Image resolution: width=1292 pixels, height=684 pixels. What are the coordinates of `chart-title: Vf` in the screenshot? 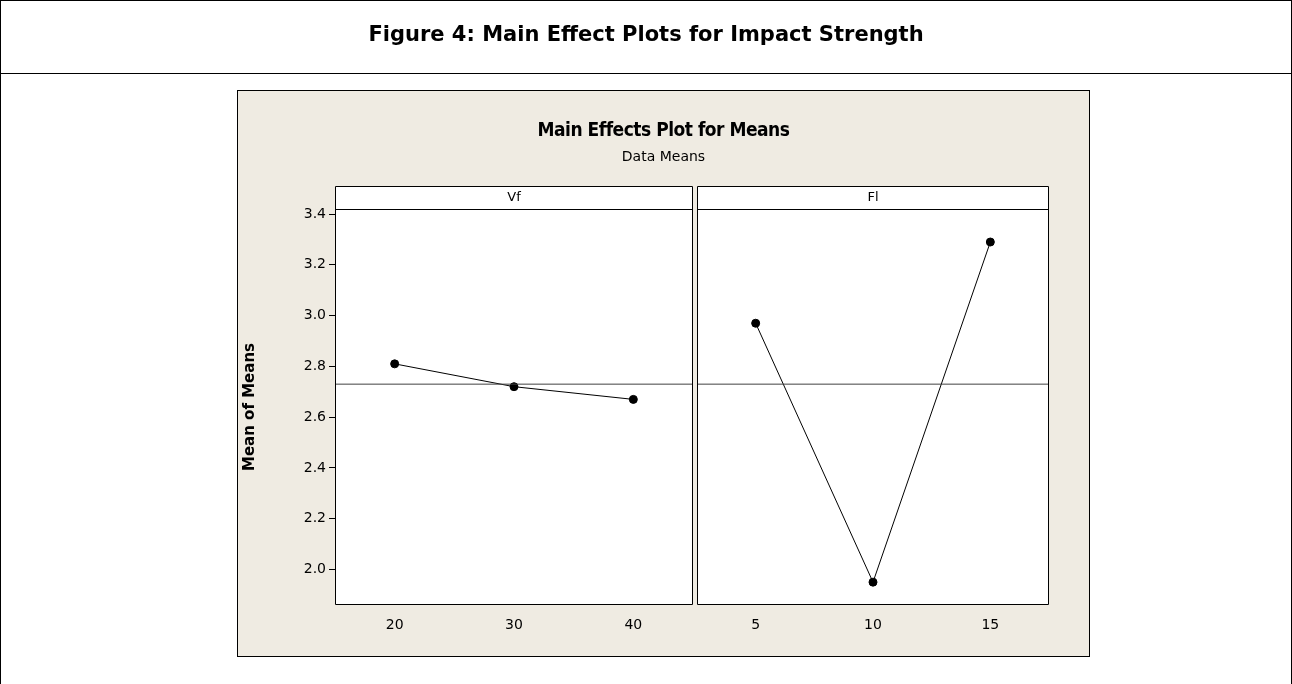 It's located at (514, 197).